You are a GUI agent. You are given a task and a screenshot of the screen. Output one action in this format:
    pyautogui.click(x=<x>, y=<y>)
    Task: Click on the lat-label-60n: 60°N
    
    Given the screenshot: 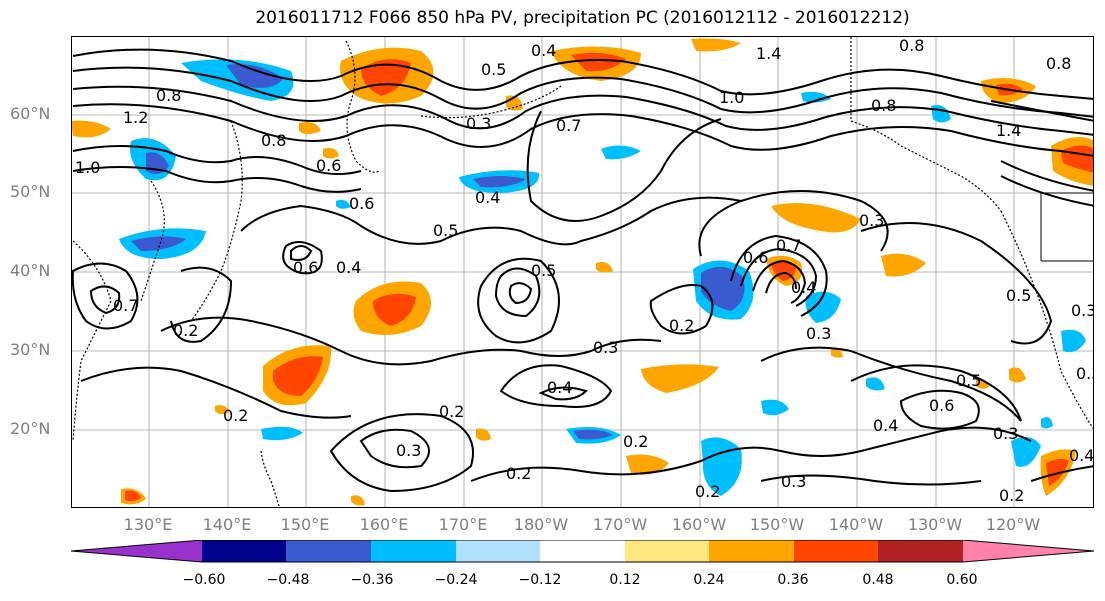 What is the action you would take?
    pyautogui.click(x=30, y=113)
    